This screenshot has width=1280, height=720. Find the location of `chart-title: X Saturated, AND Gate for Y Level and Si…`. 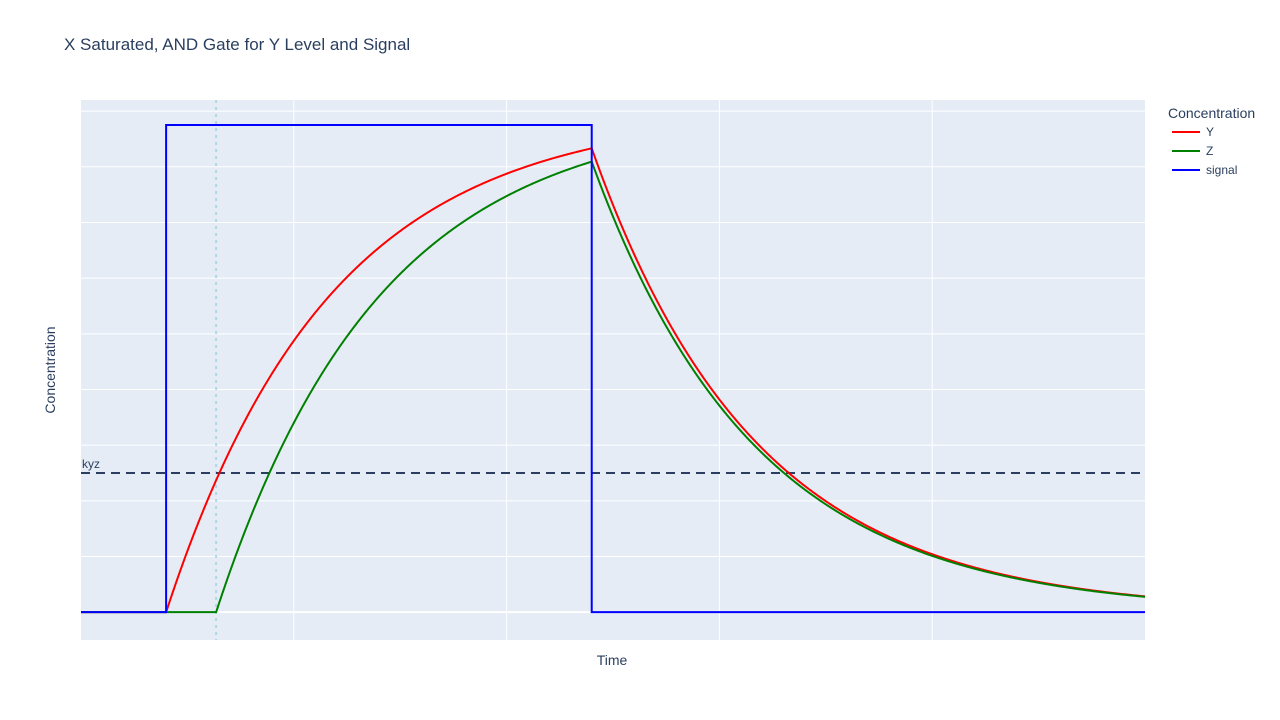

chart-title: X Saturated, AND Gate for Y Level and Si… is located at coordinates (237, 44).